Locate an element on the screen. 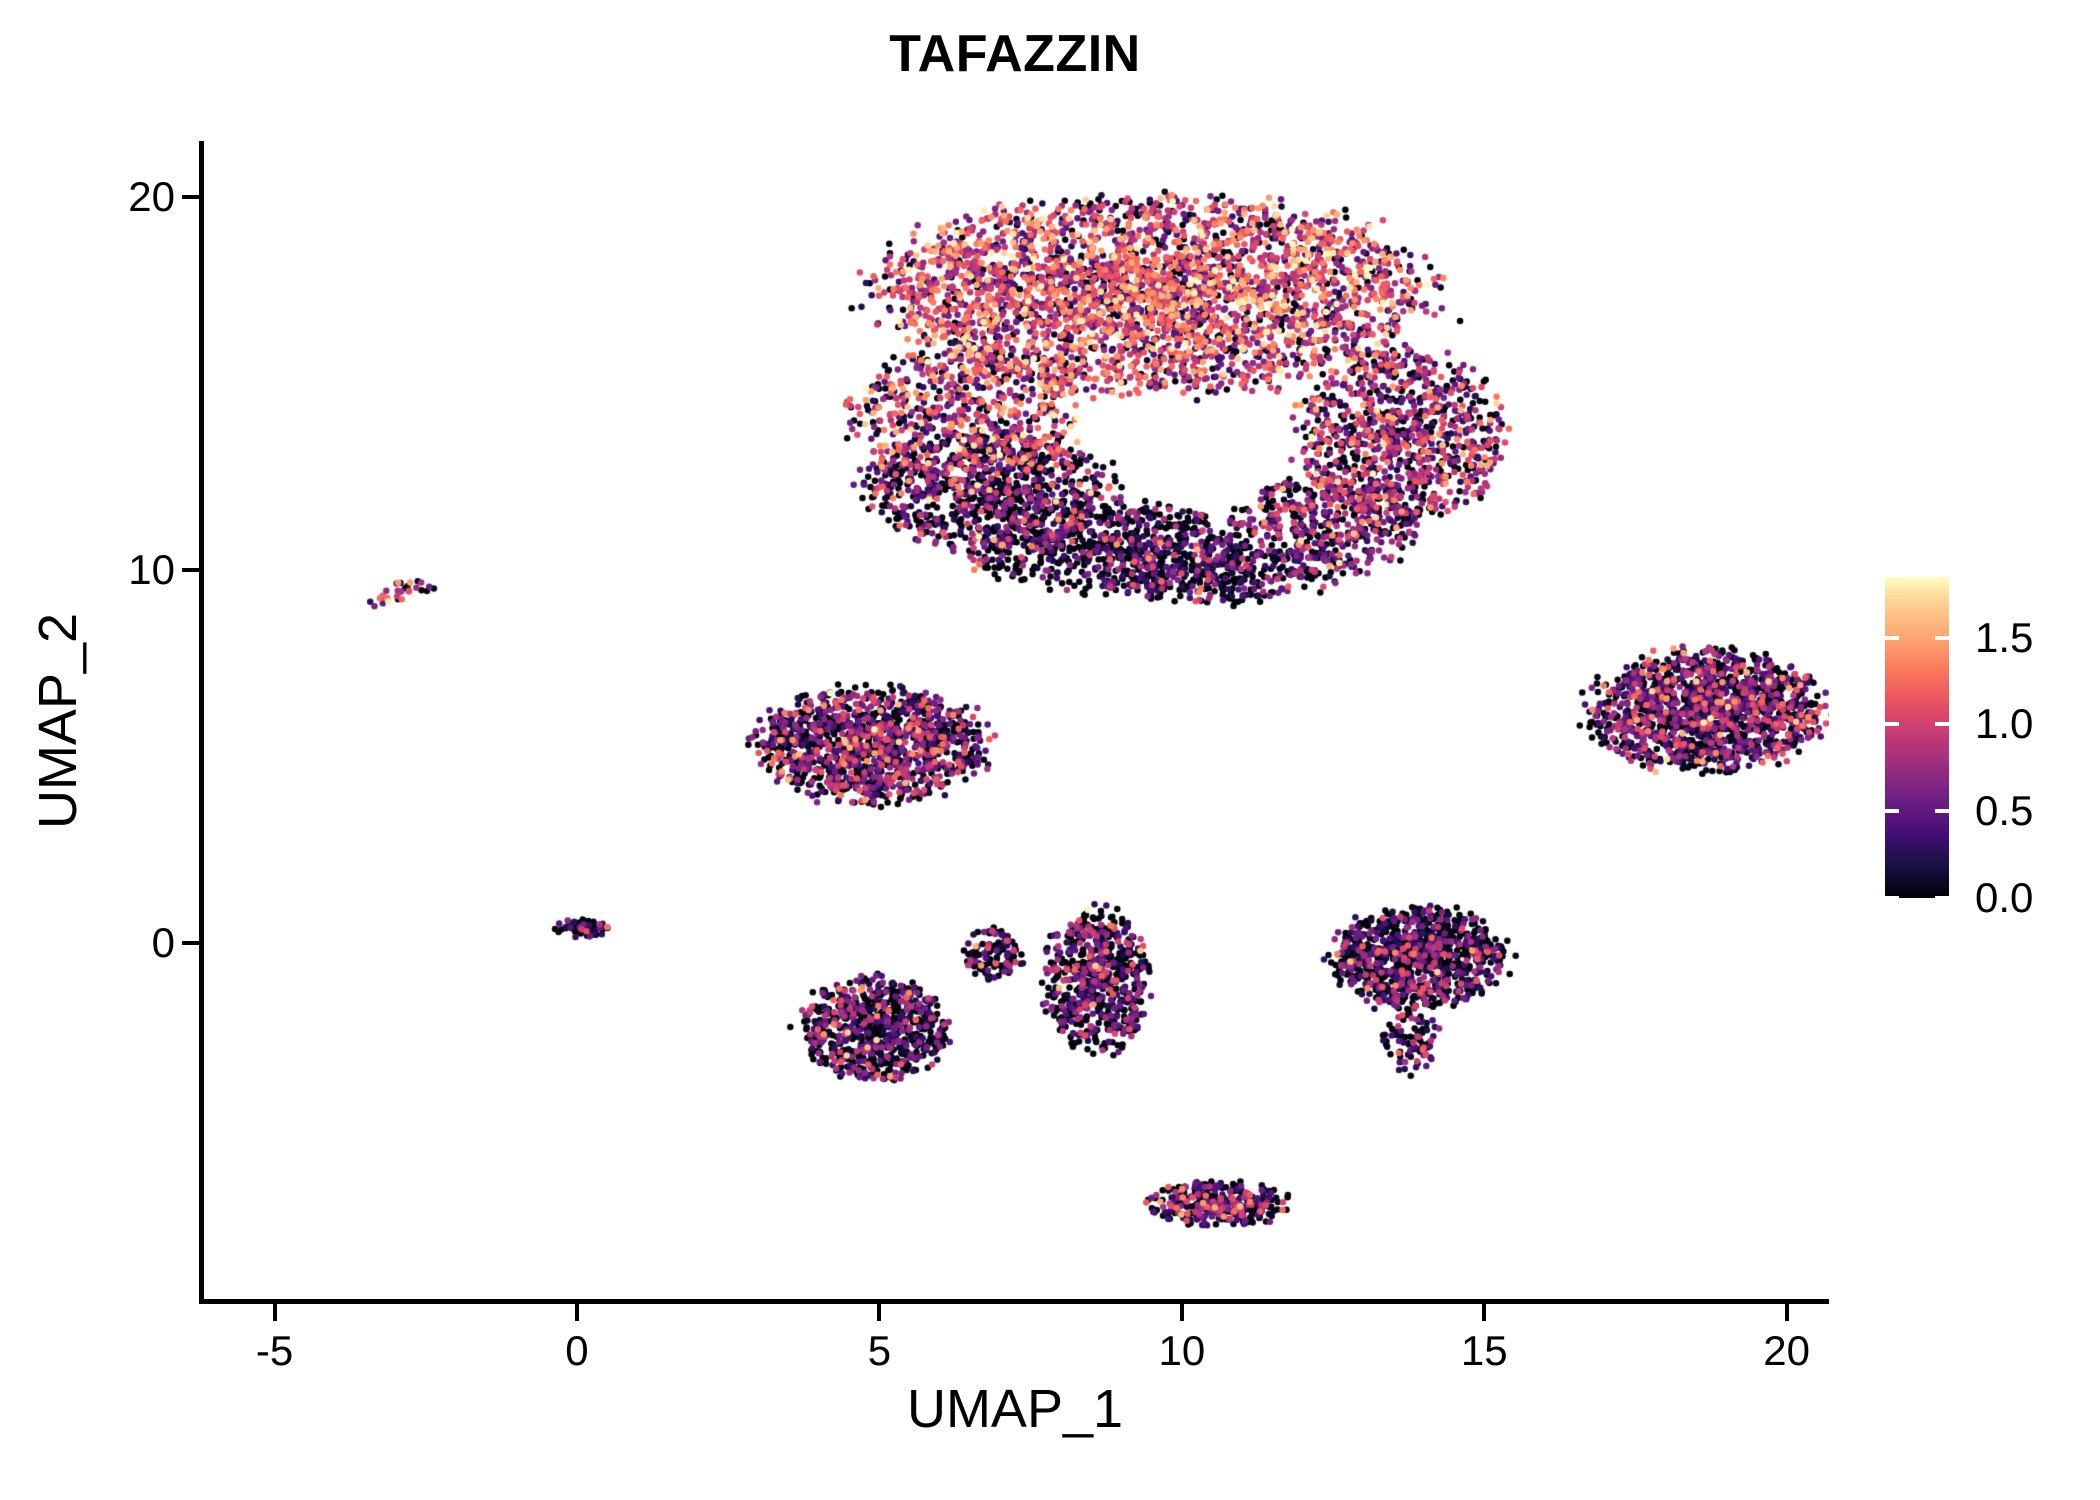 Image resolution: width=2100 pixels, height=1500 pixels. x-tick-label: 20 is located at coordinates (1787, 1350).